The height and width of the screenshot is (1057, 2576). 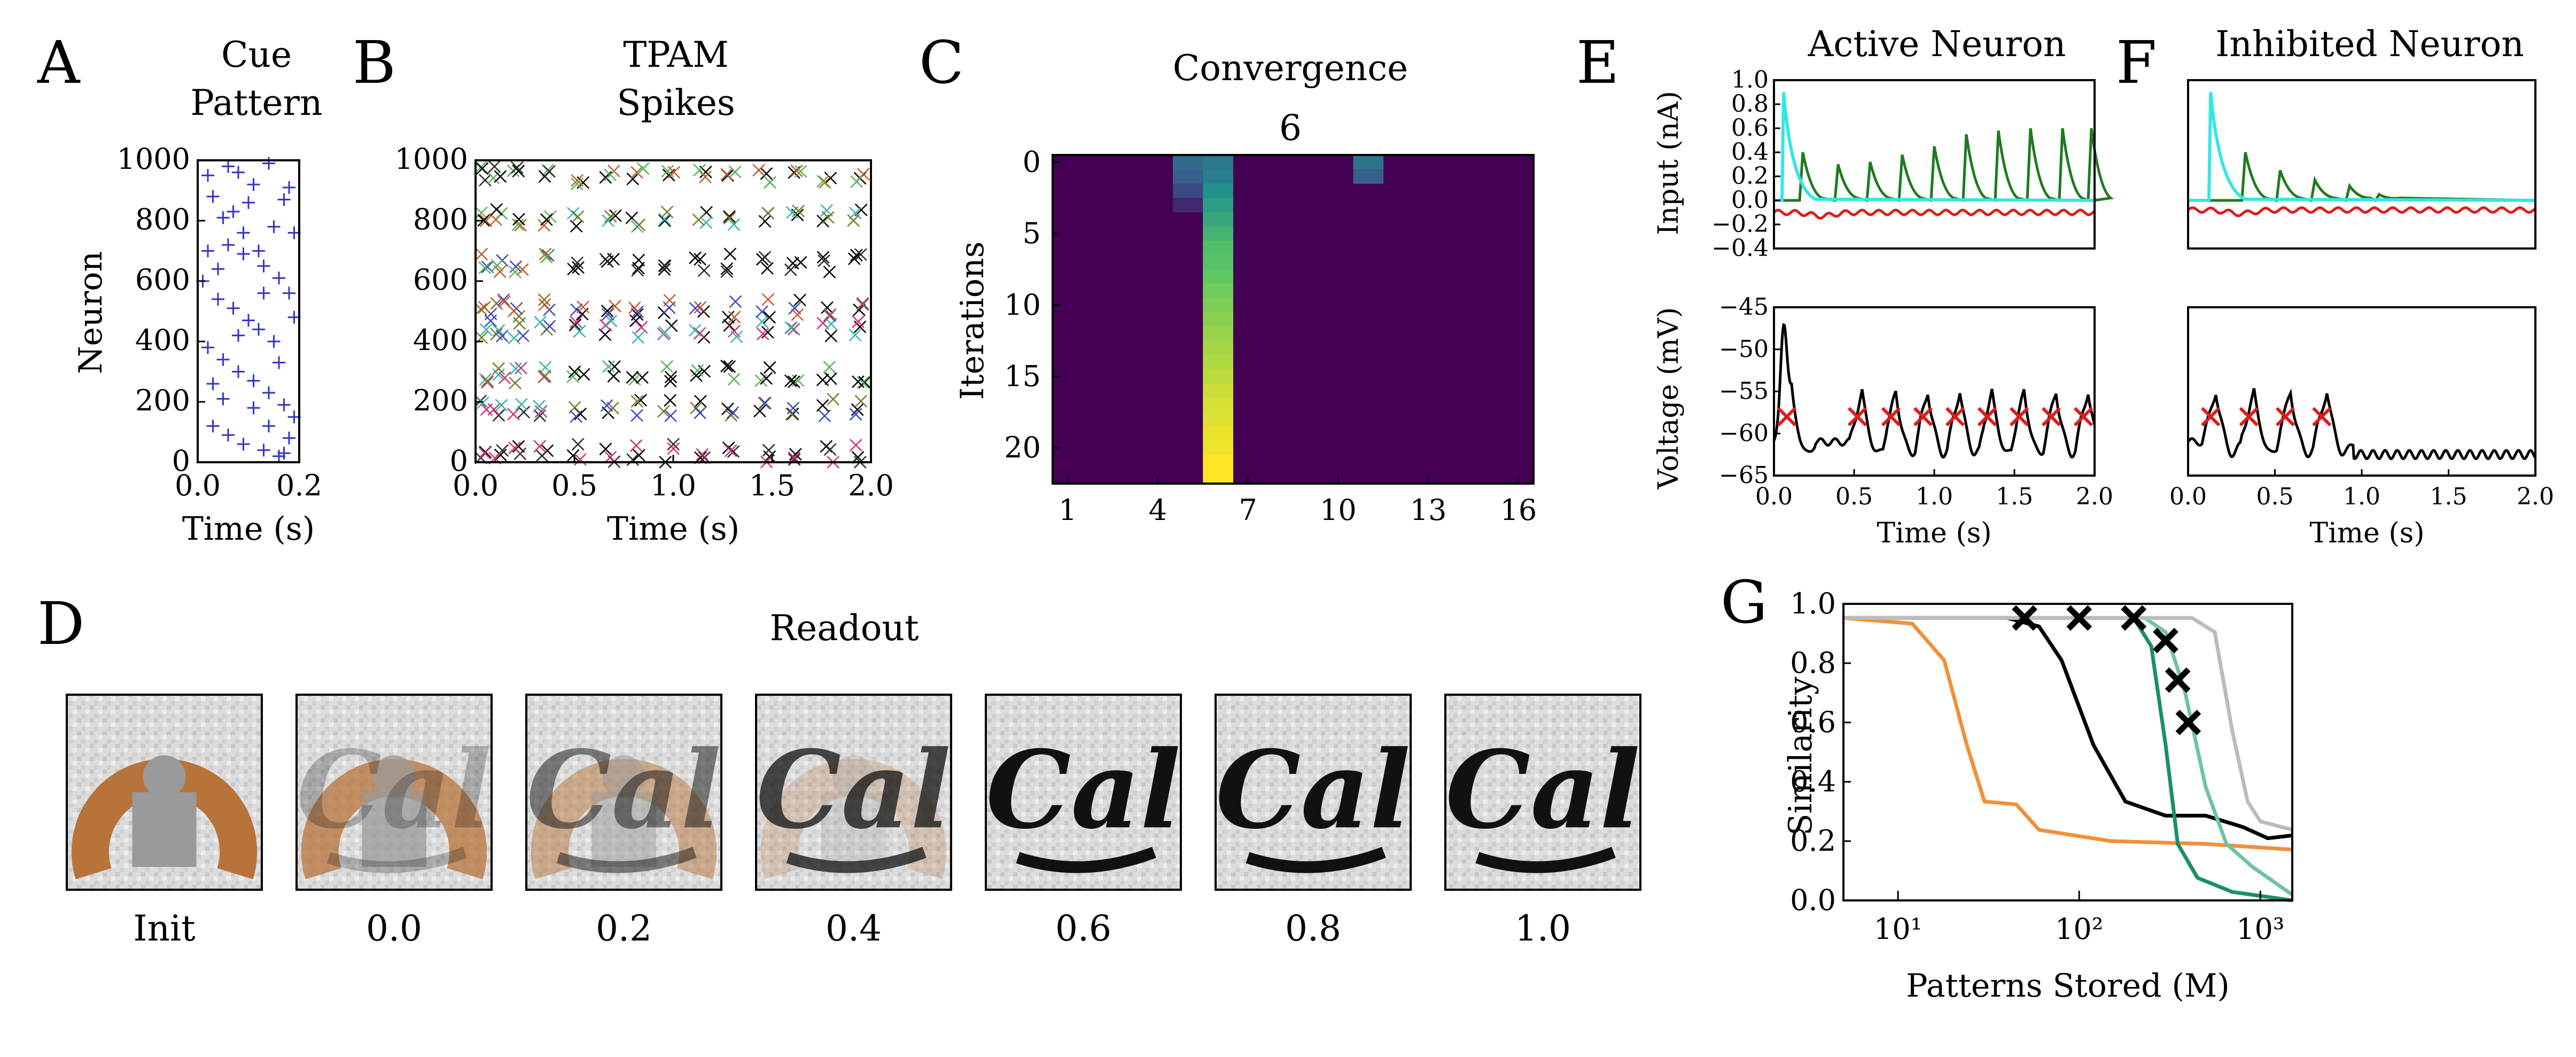 What do you see at coordinates (2535, 496) in the screenshot?
I see `x-tick-label: 2.0` at bounding box center [2535, 496].